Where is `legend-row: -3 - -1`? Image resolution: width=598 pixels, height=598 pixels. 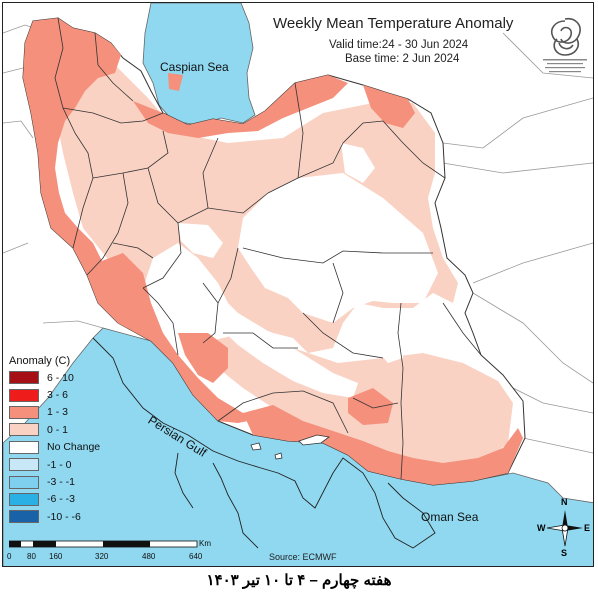 legend-row: -3 - -1 is located at coordinates (54, 481).